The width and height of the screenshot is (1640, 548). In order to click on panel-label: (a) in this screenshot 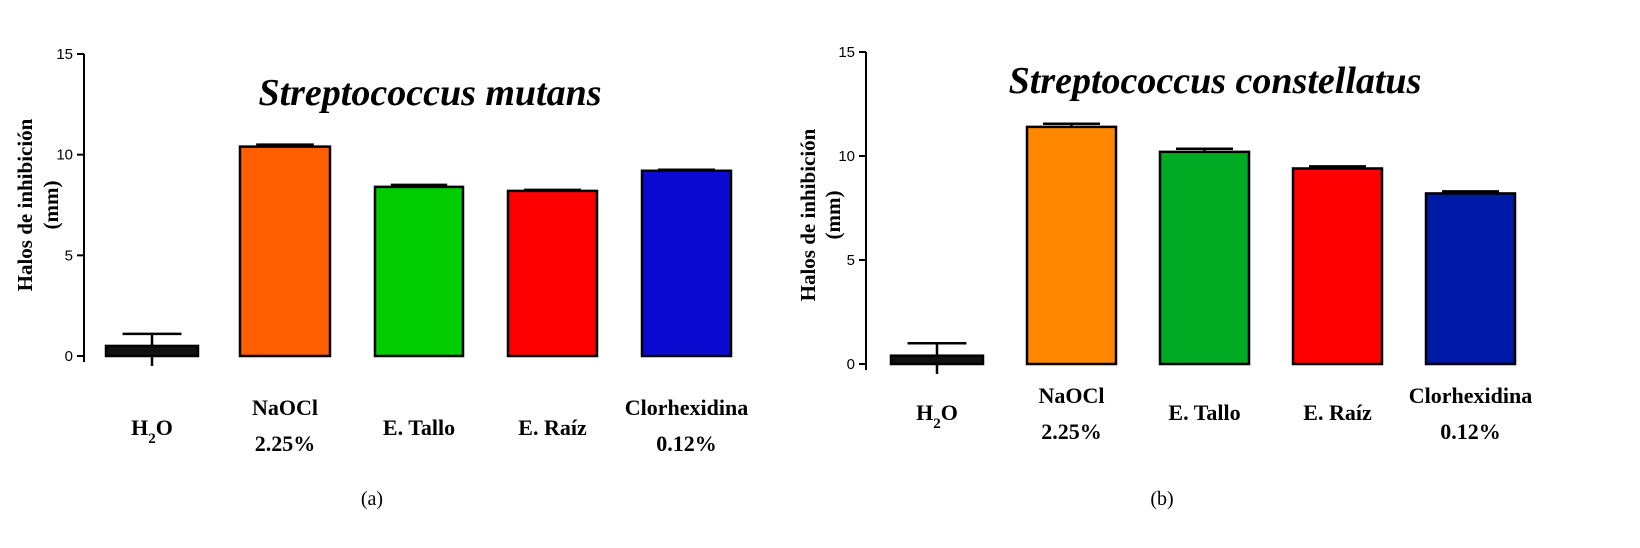, I will do `click(372, 499)`.